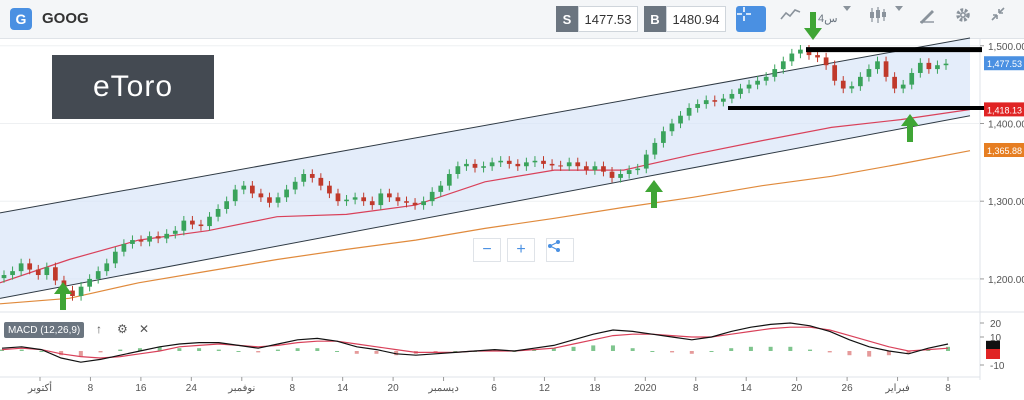 This screenshot has height=400, width=1024. What do you see at coordinates (44, 330) in the screenshot?
I see `macd-indicator-label: MACD (12,26,9)` at bounding box center [44, 330].